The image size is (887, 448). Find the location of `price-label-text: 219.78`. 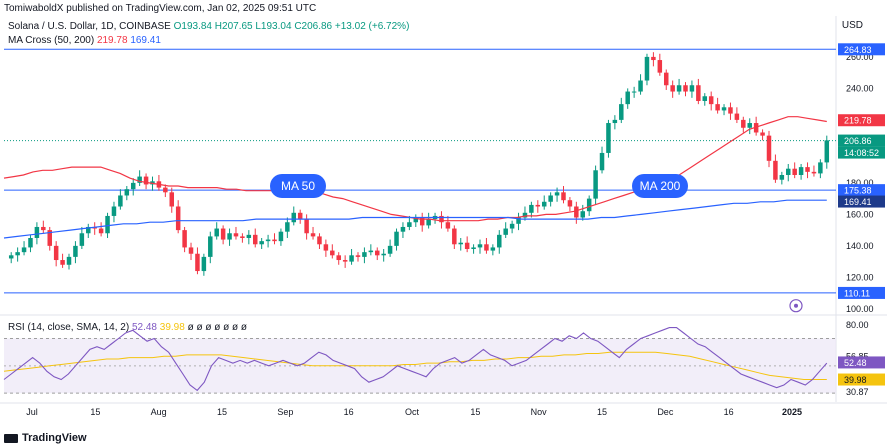

price-label-text: 219.78 is located at coordinates (858, 121).